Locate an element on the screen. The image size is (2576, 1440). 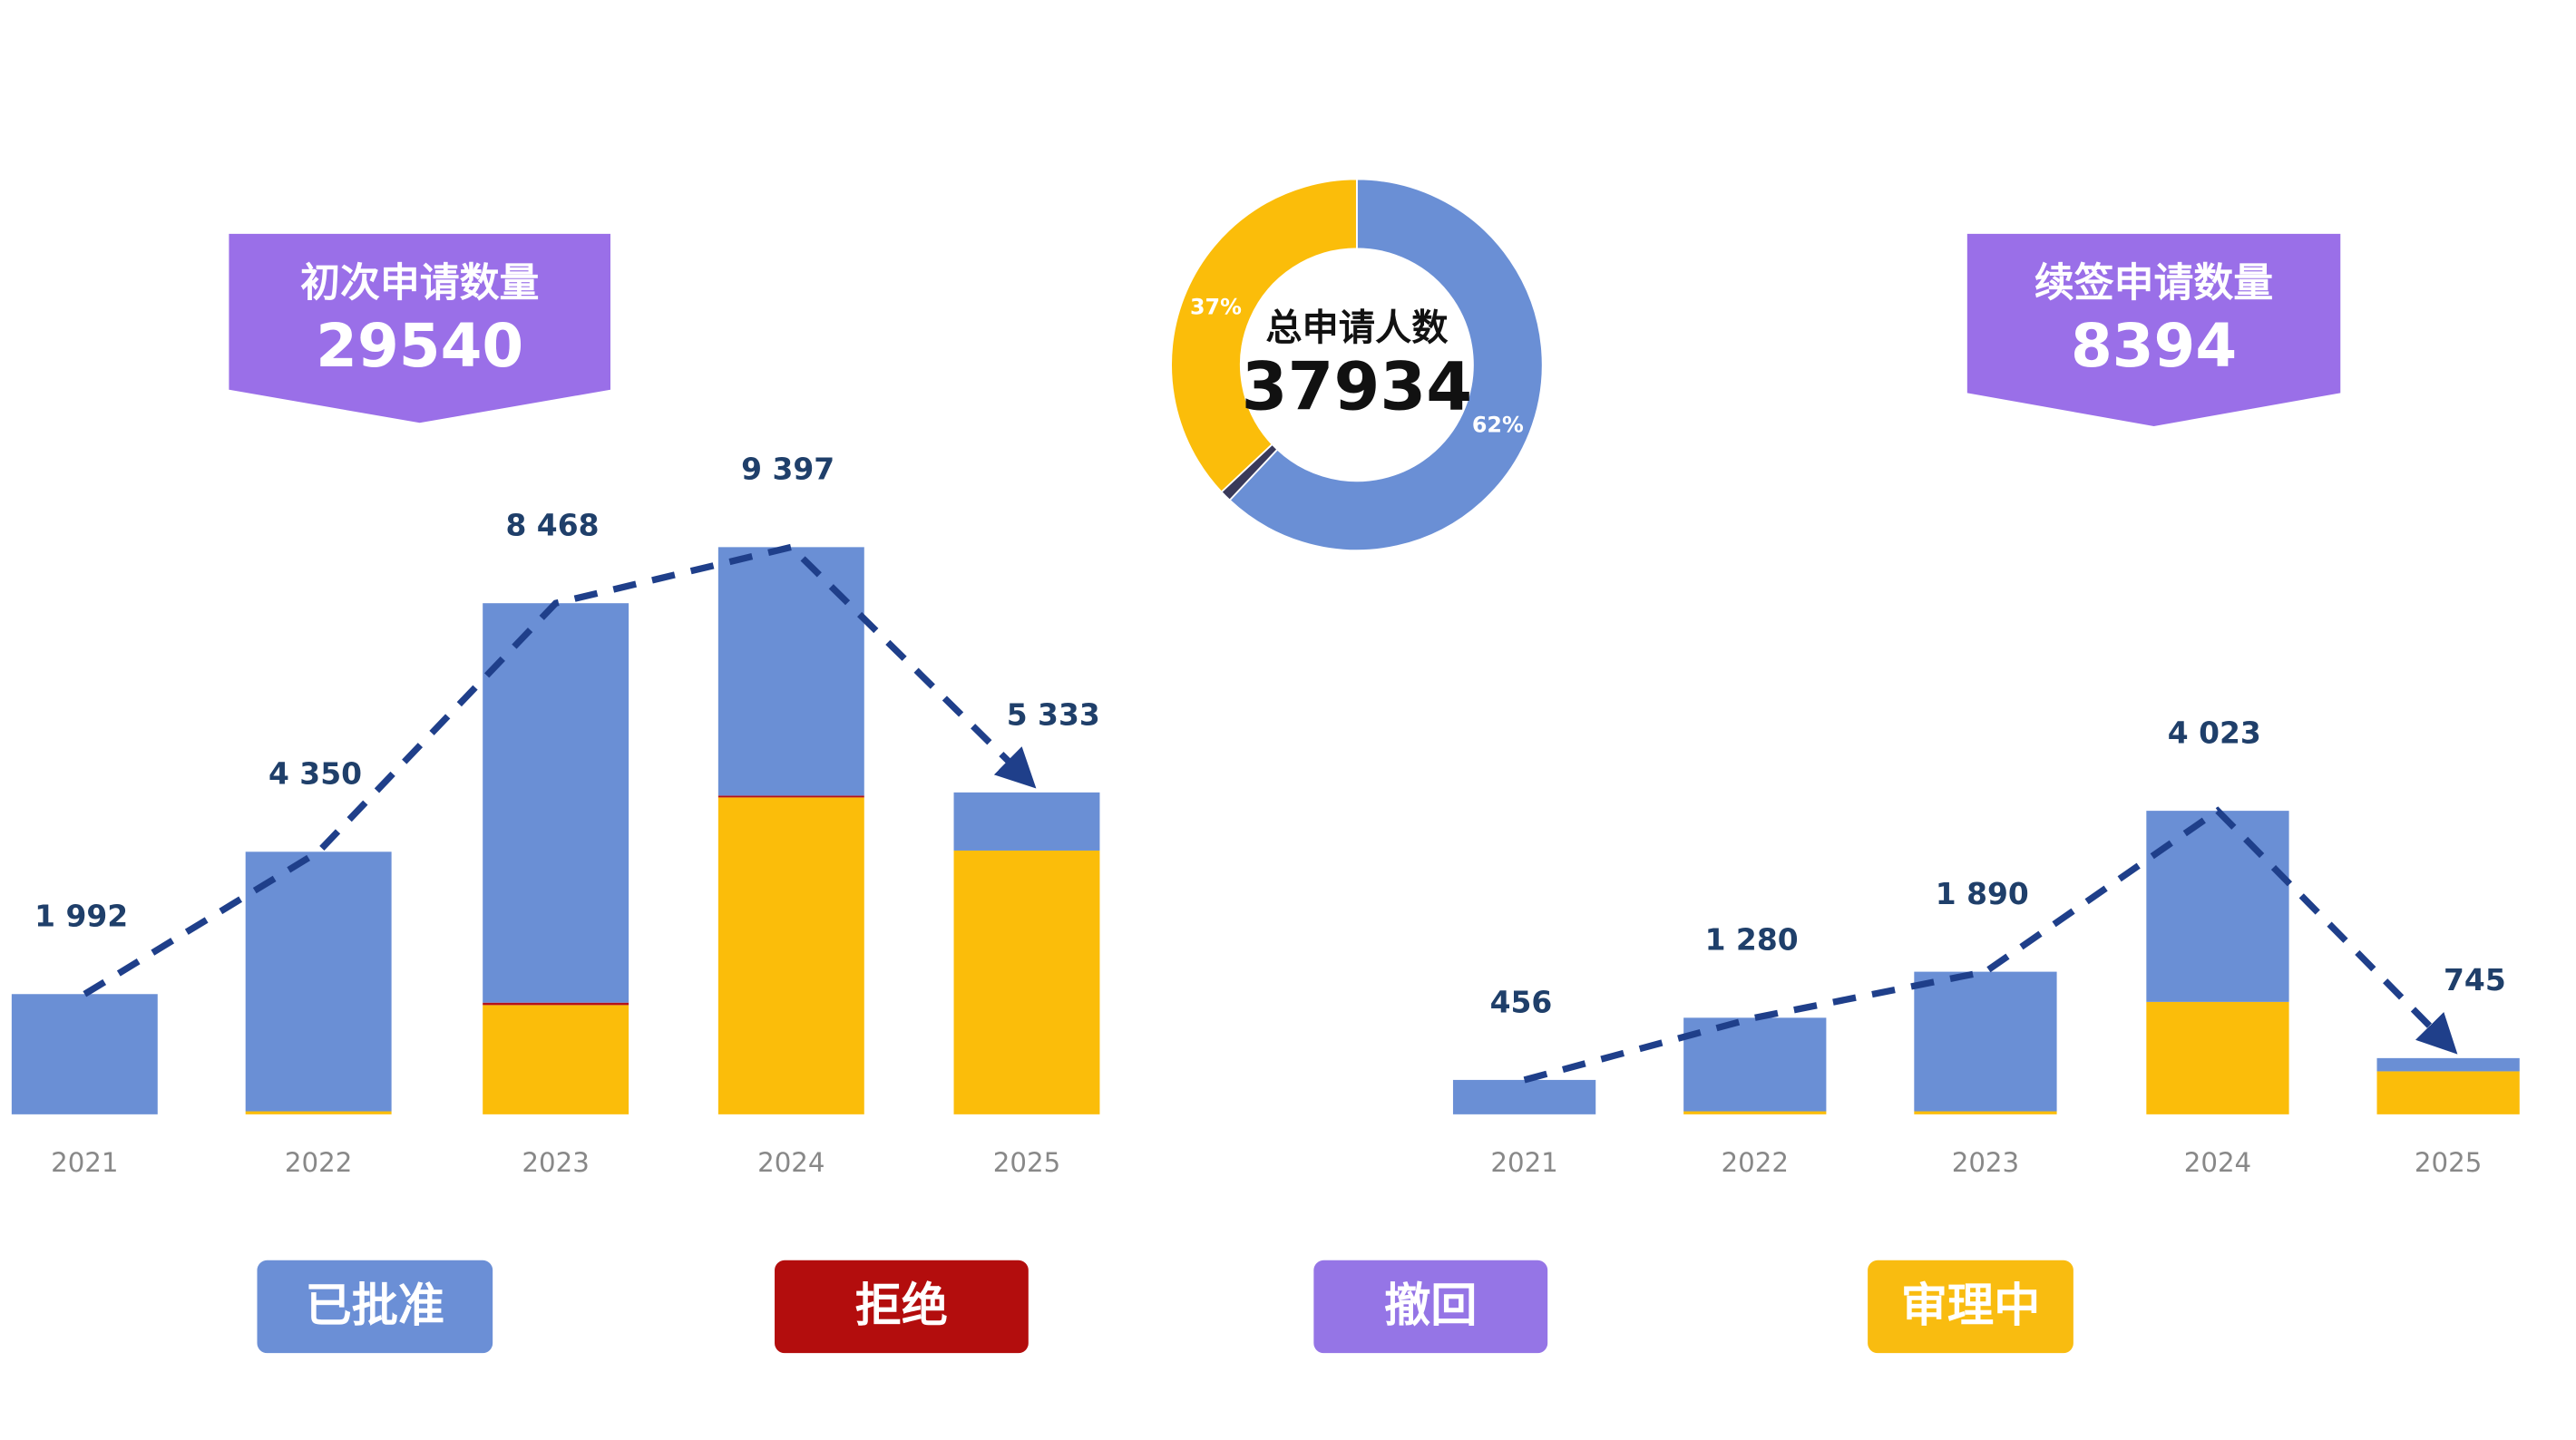
legend-label: 已批准 is located at coordinates (375, 1306).